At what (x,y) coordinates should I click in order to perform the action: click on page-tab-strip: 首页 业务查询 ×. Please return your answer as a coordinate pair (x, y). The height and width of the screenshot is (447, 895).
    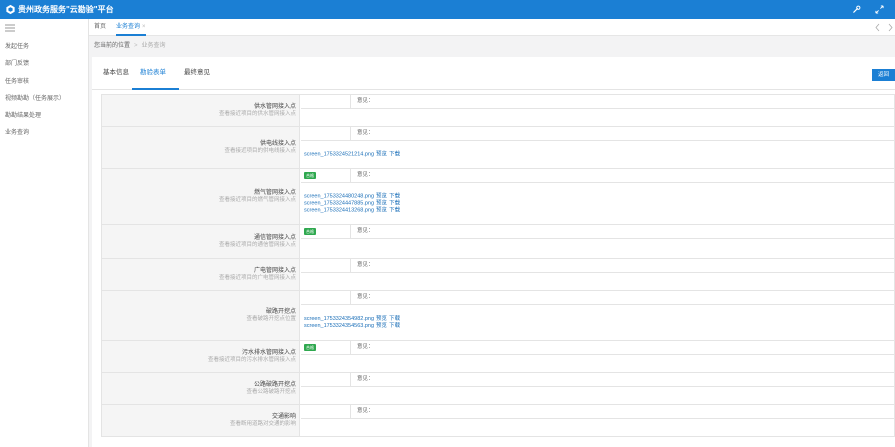
    Looking at the image, I should click on (492, 27).